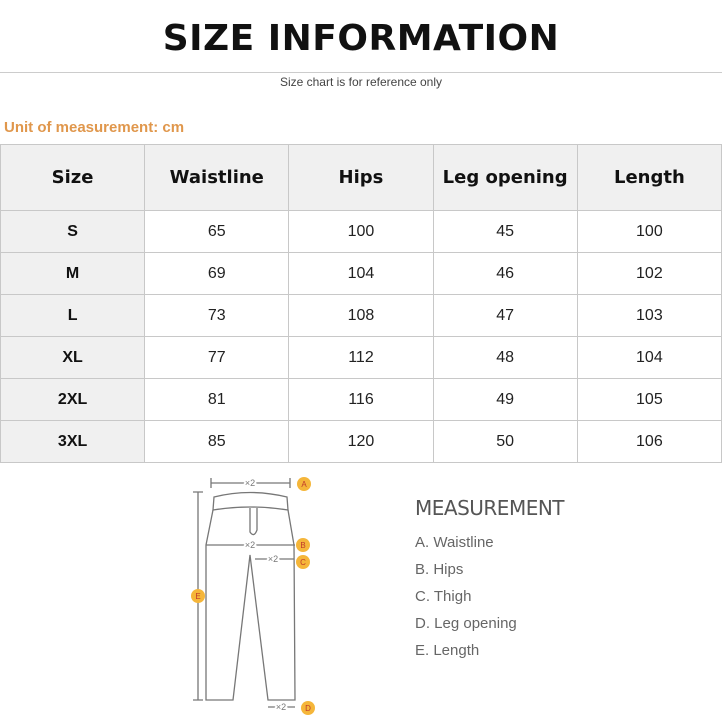 This screenshot has height=723, width=722. I want to click on multiplier-c: ×2, so click(273, 559).